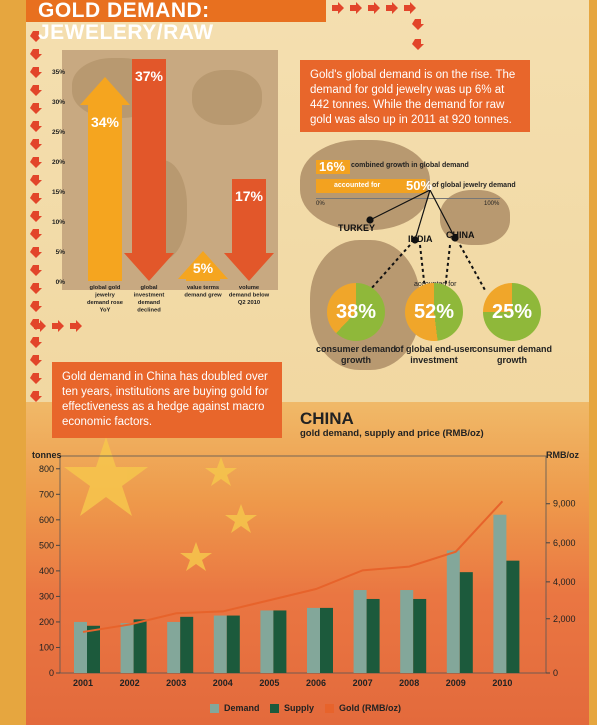 The height and width of the screenshot is (725, 597). Describe the element at coordinates (356, 354) in the screenshot. I see `stat-circle-caption: consumer demand growth` at that location.